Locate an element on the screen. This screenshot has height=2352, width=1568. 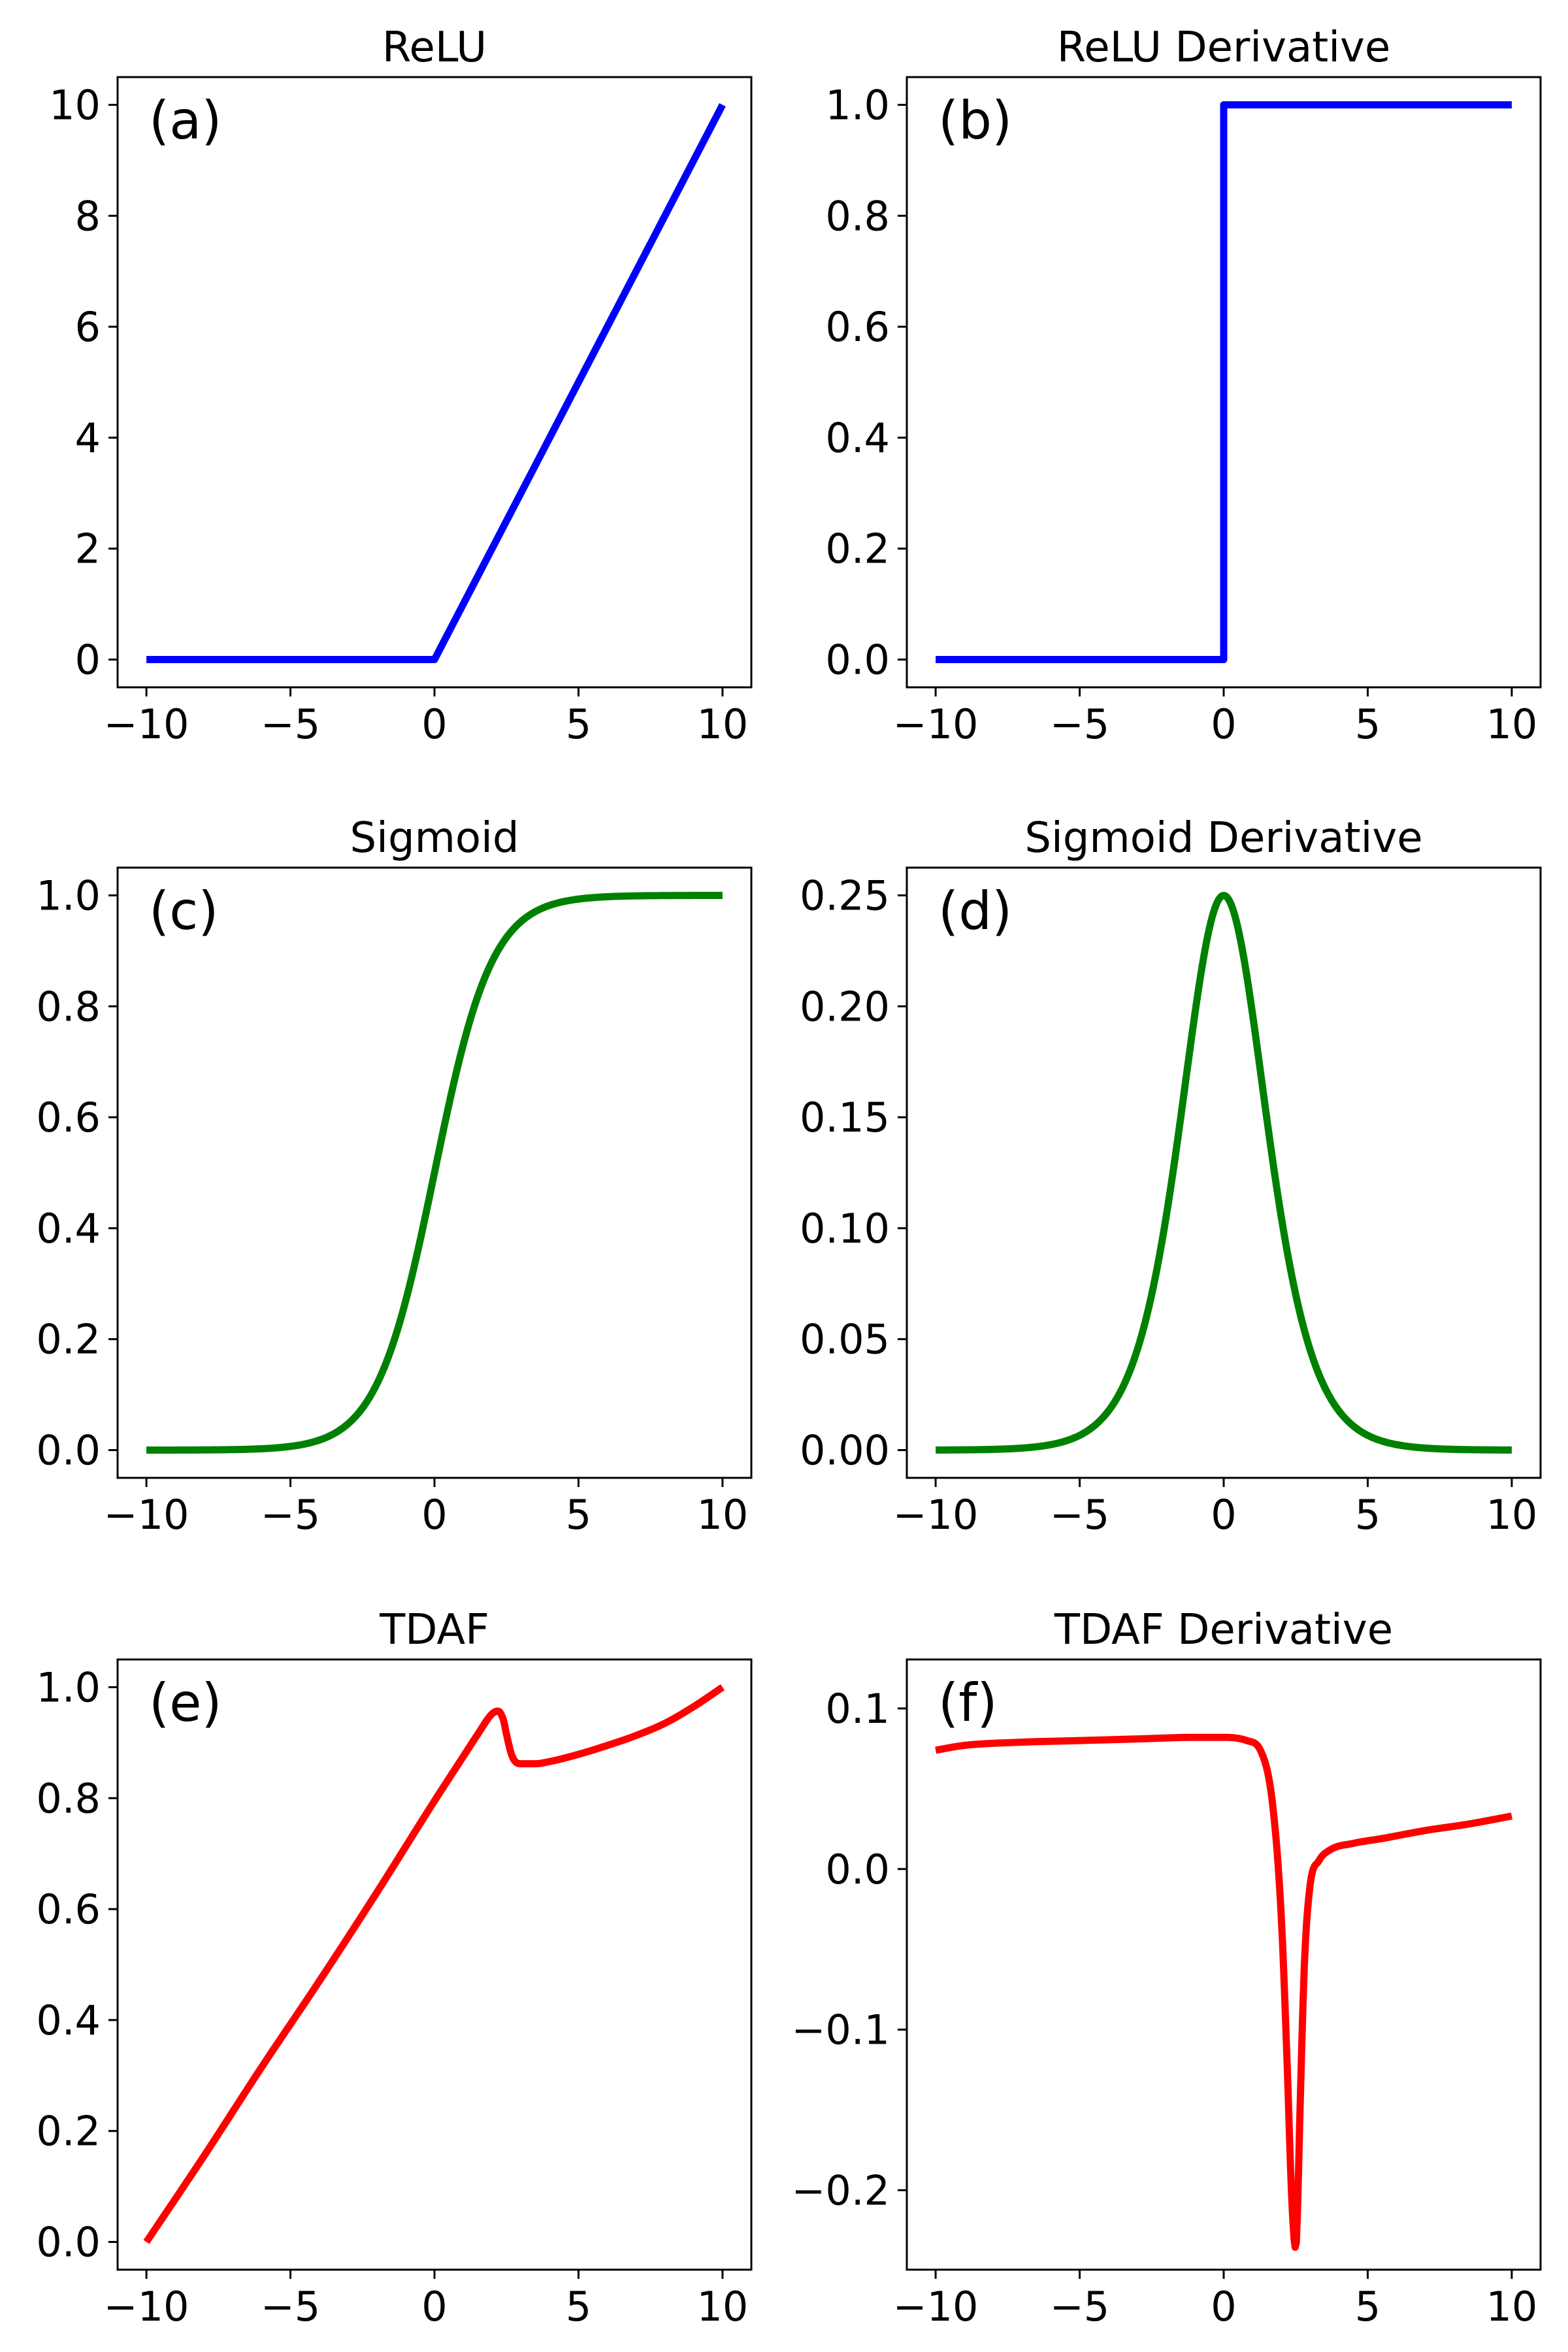
y-tick-label: 0.15 is located at coordinates (845, 1117).